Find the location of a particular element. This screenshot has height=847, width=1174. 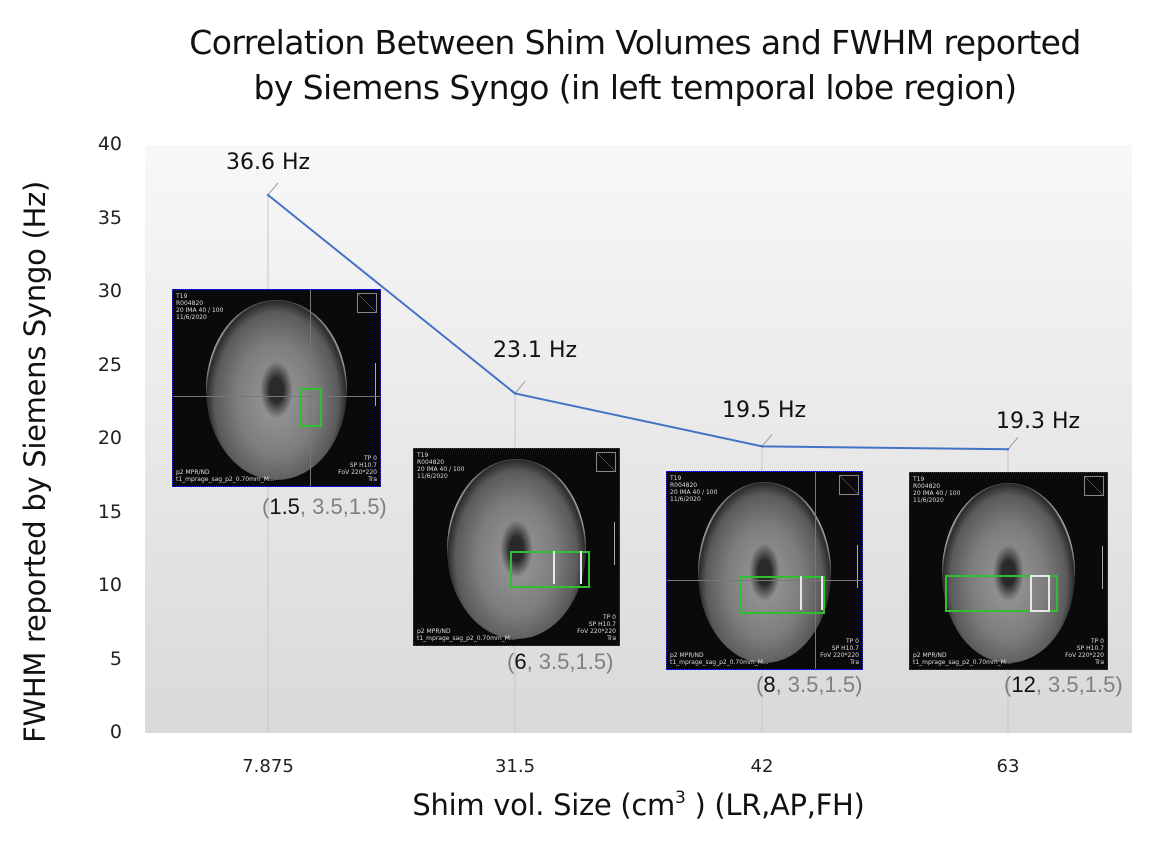

shim-dimension-label: (12, 3.5,1.5) is located at coordinates (1063, 684).